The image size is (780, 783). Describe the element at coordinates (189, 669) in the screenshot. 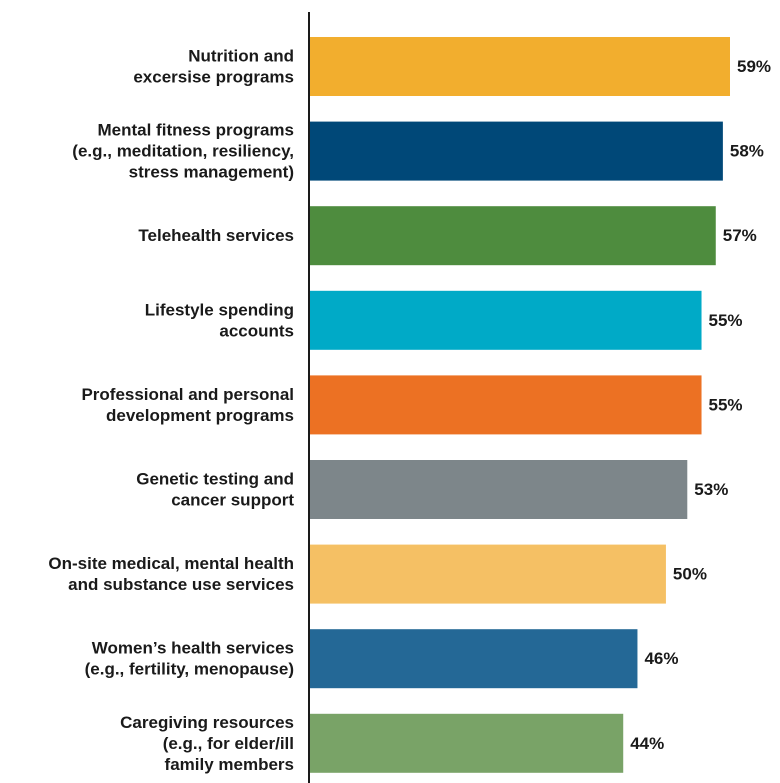

I see `category-label-line: (e.g., fertility, menopause)` at that location.